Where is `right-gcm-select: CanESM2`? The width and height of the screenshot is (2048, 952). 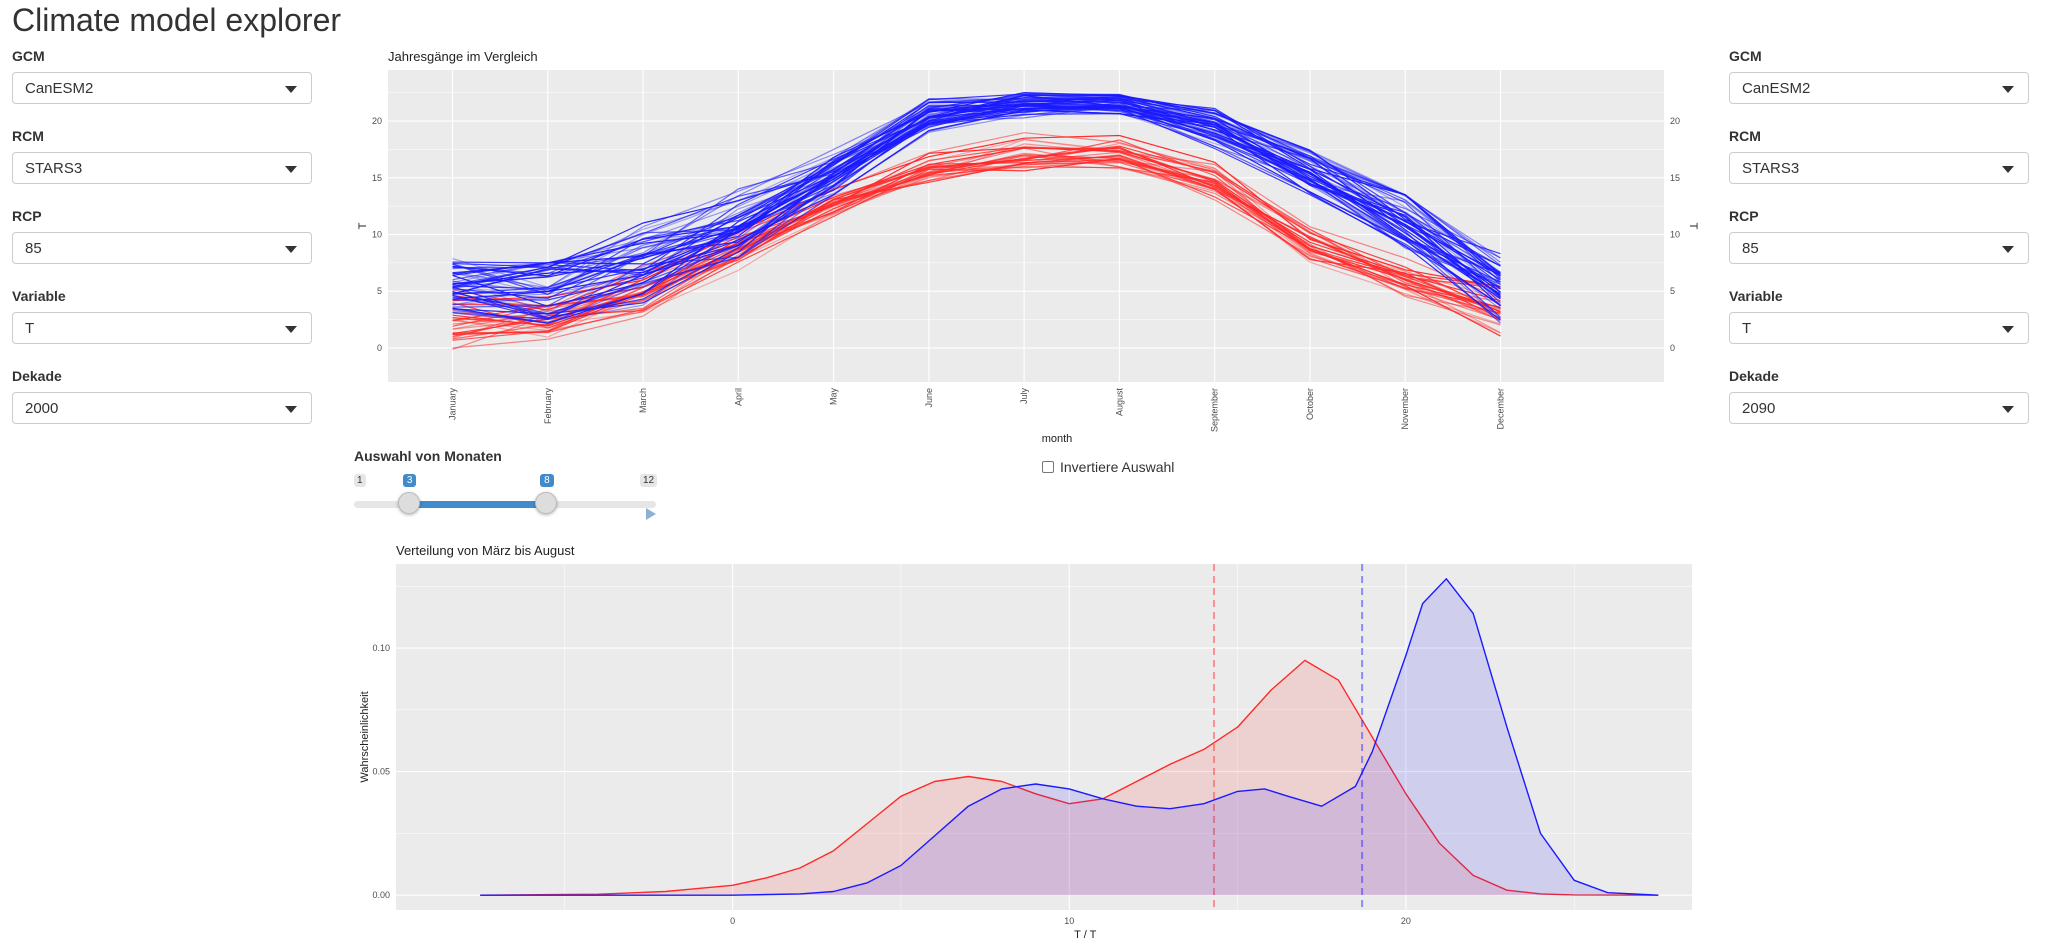
right-gcm-select: CanESM2 is located at coordinates (1879, 88).